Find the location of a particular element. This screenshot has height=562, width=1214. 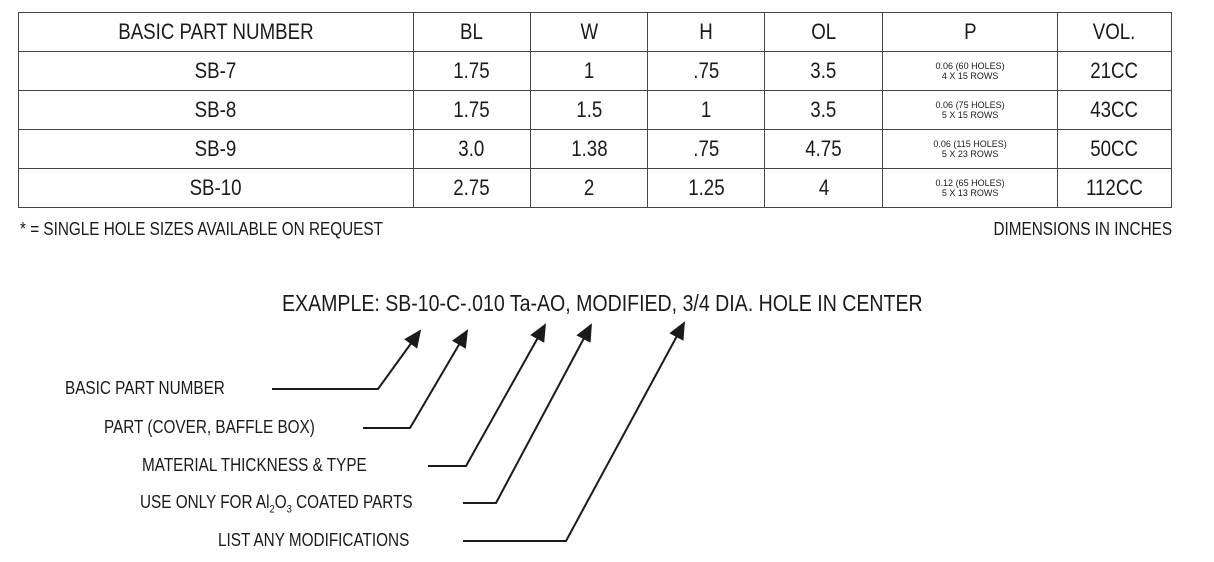

arrow-coated is located at coordinates (527, 413).